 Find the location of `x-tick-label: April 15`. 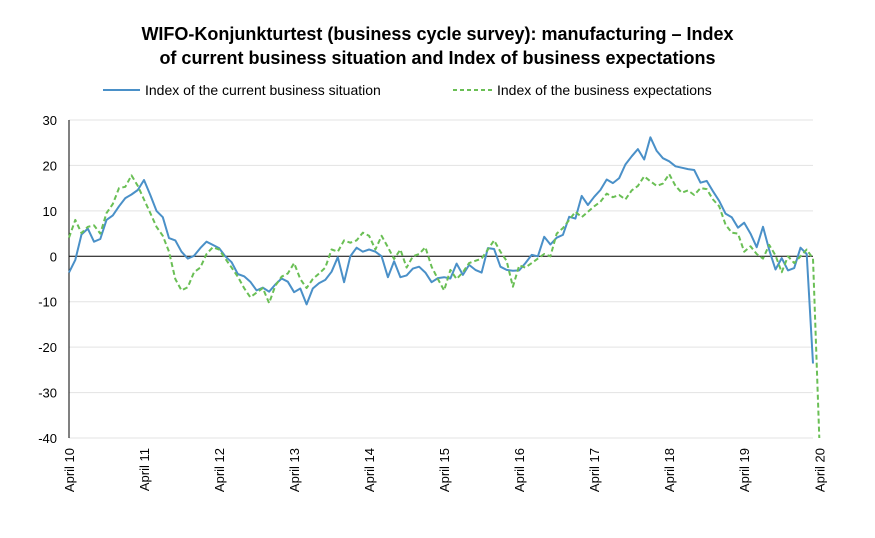

x-tick-label: April 15 is located at coordinates (444, 470).